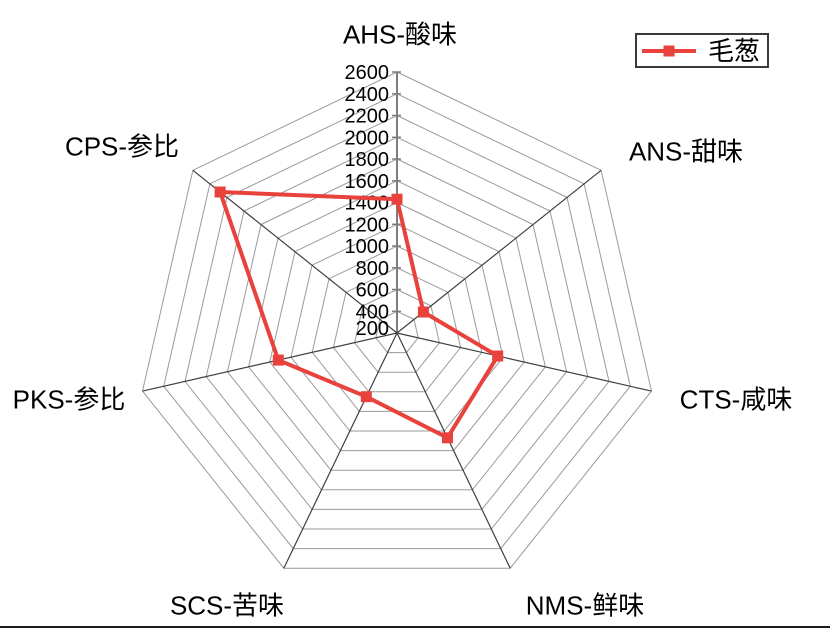 This screenshot has width=830, height=629. I want to click on axis-tick-label: 1000, so click(367, 247).